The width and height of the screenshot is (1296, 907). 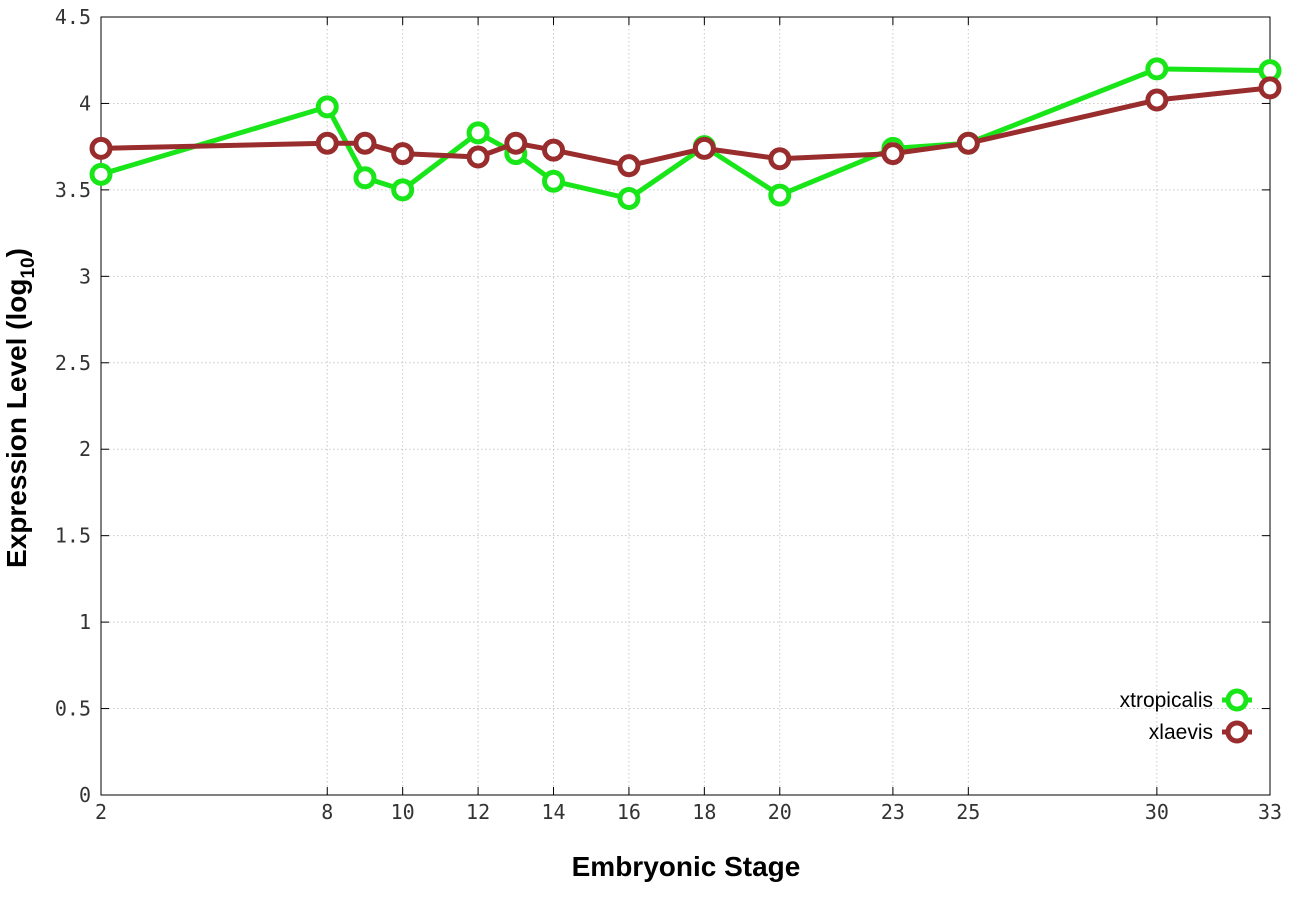 I want to click on series-xlaevis, so click(x=685, y=127).